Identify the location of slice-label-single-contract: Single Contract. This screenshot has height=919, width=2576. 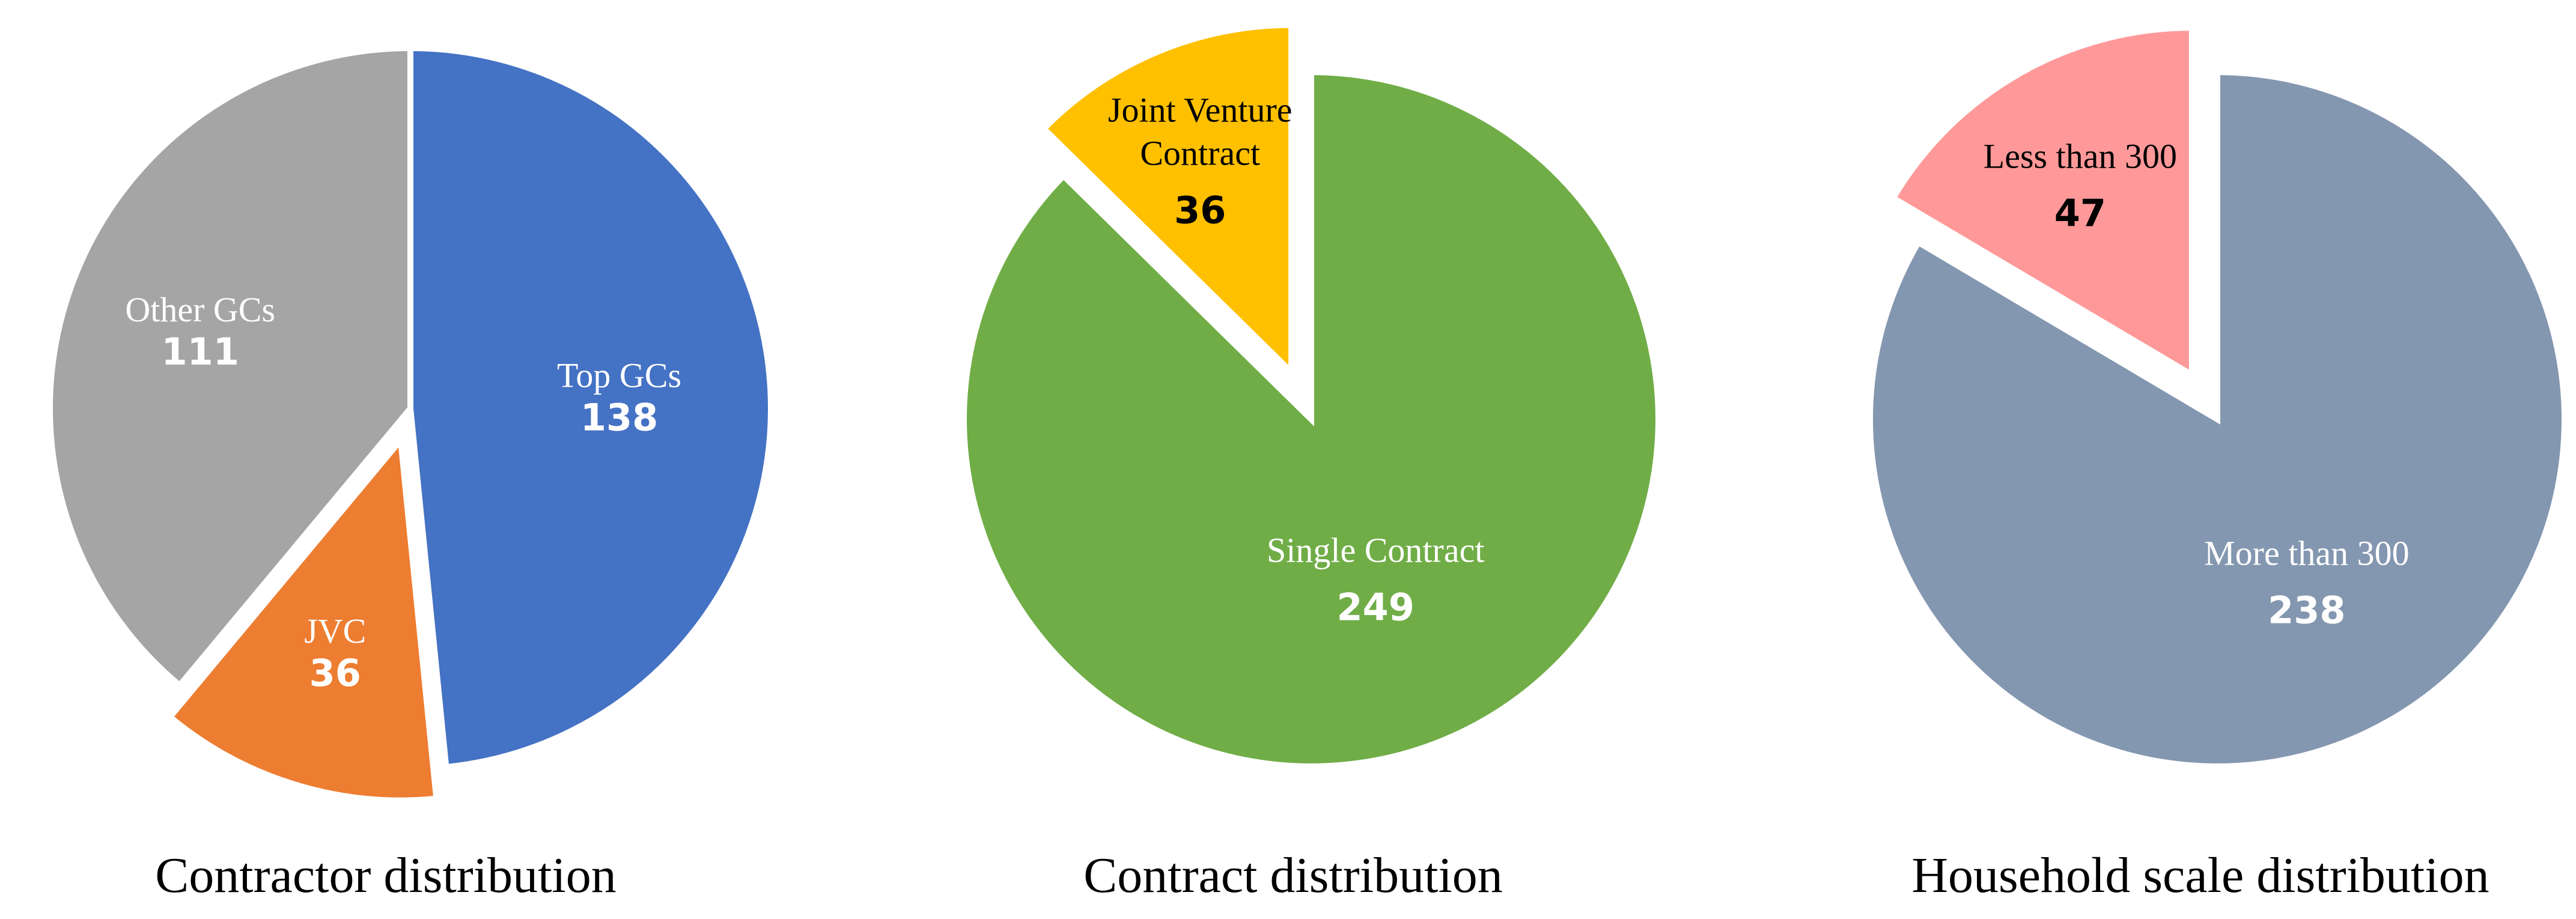
(1375, 549).